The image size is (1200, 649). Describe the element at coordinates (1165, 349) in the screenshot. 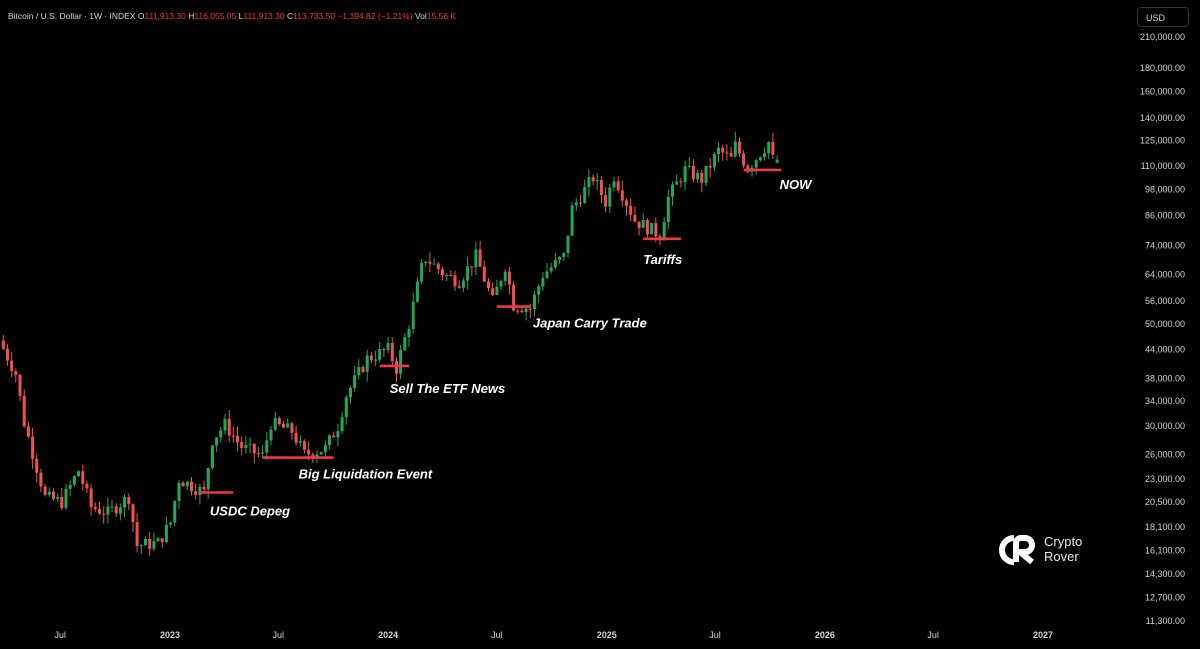

I see `y-tick-label: 44,000.00` at that location.